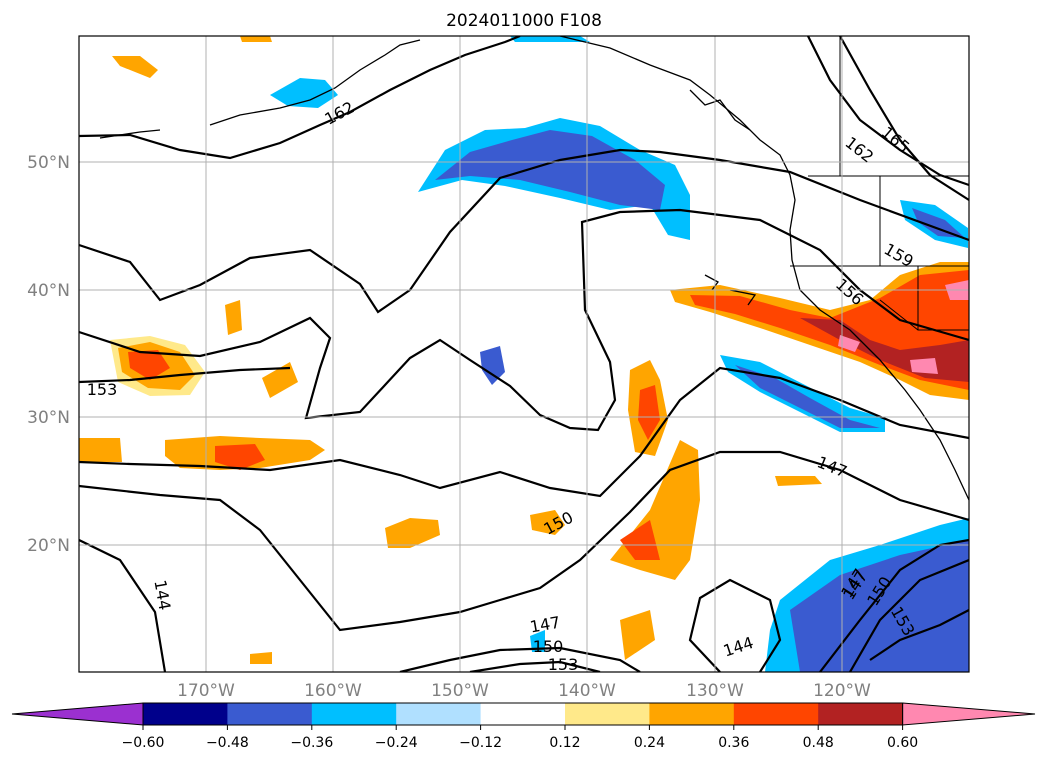 Image resolution: width=1047 pixels, height=765 pixels. What do you see at coordinates (969, 714) in the screenshot?
I see `colorbar-extend-high` at bounding box center [969, 714].